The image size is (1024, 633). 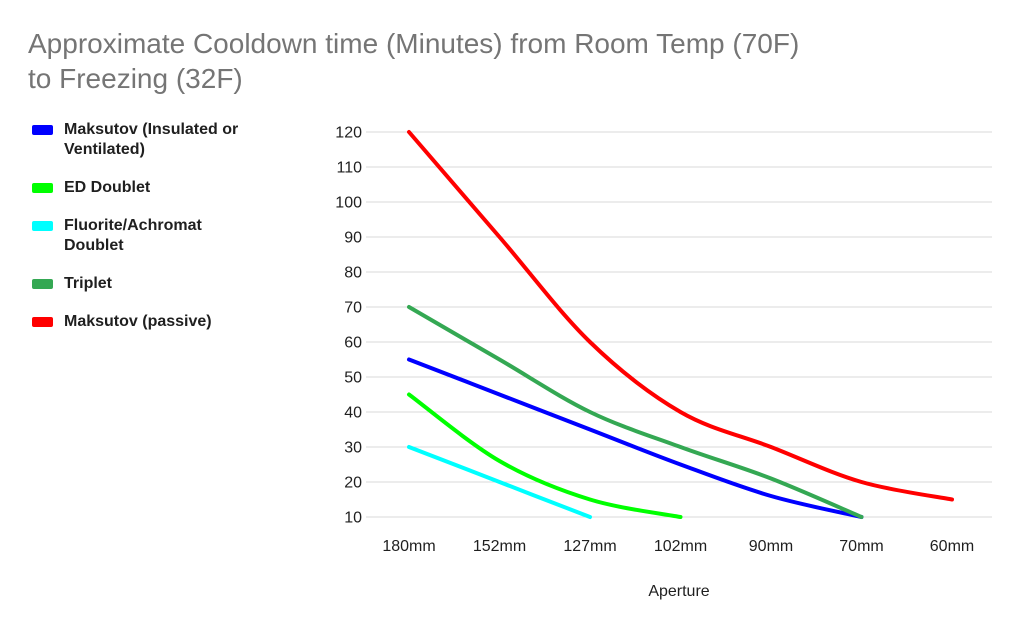 I want to click on x-tick-label: 180mm, so click(x=408, y=546).